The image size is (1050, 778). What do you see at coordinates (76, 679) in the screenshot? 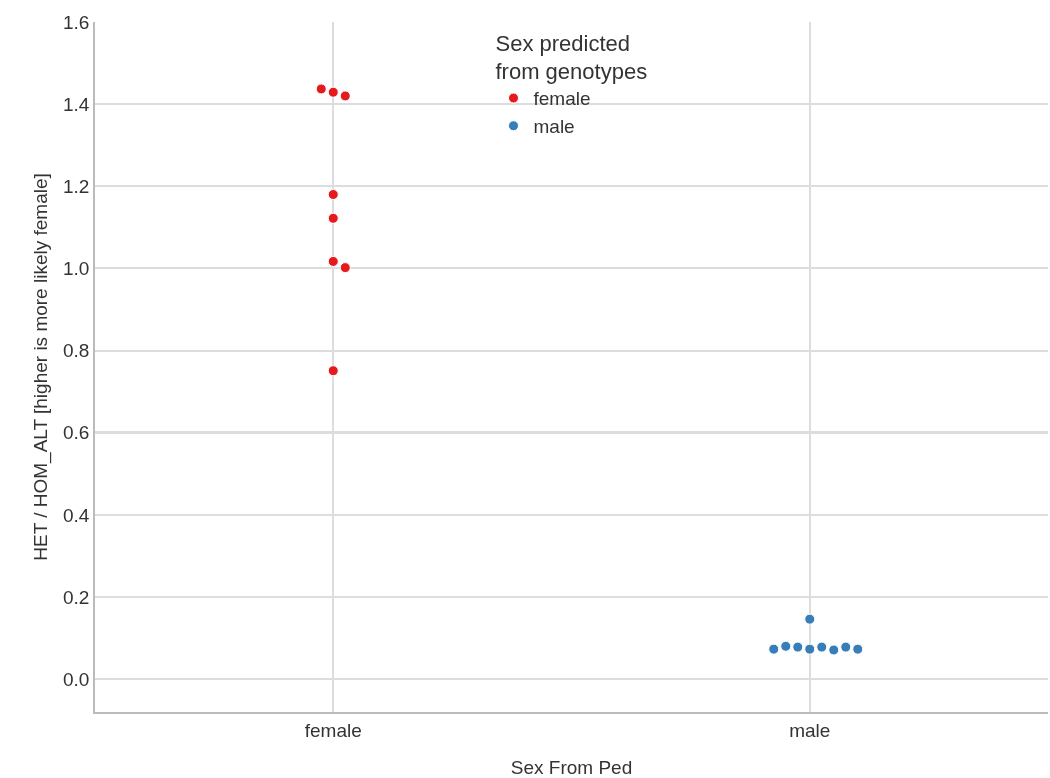
I see `y-tick-label: 0.0` at bounding box center [76, 679].